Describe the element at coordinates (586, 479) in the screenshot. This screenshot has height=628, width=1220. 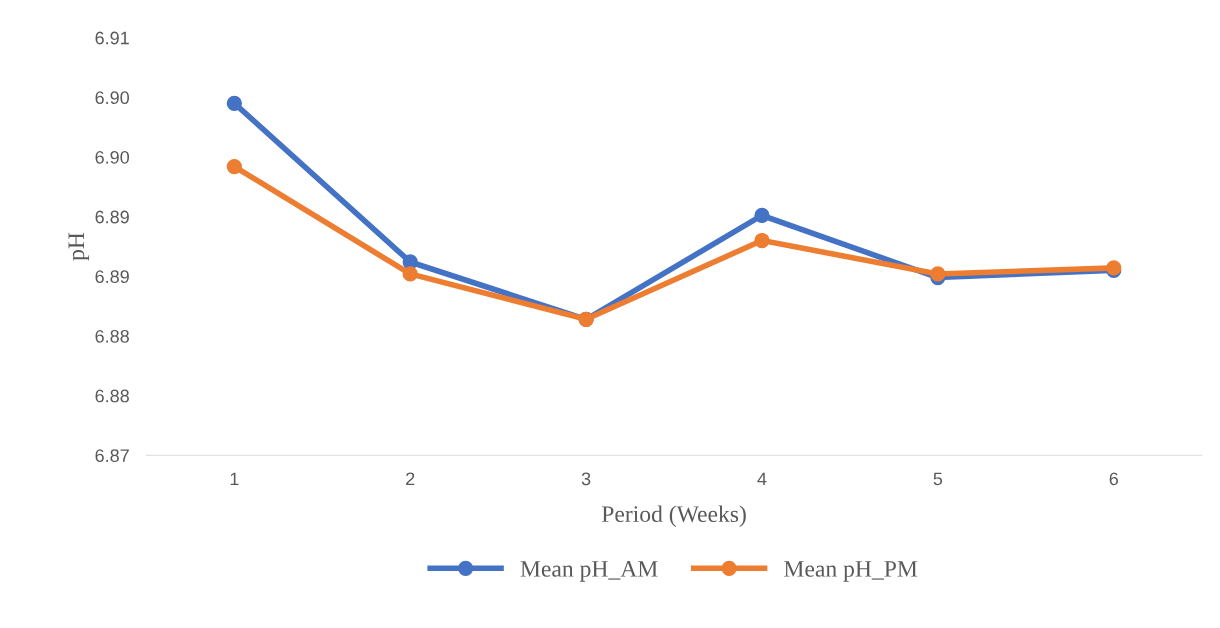
I see `x-tick-label: 3` at that location.